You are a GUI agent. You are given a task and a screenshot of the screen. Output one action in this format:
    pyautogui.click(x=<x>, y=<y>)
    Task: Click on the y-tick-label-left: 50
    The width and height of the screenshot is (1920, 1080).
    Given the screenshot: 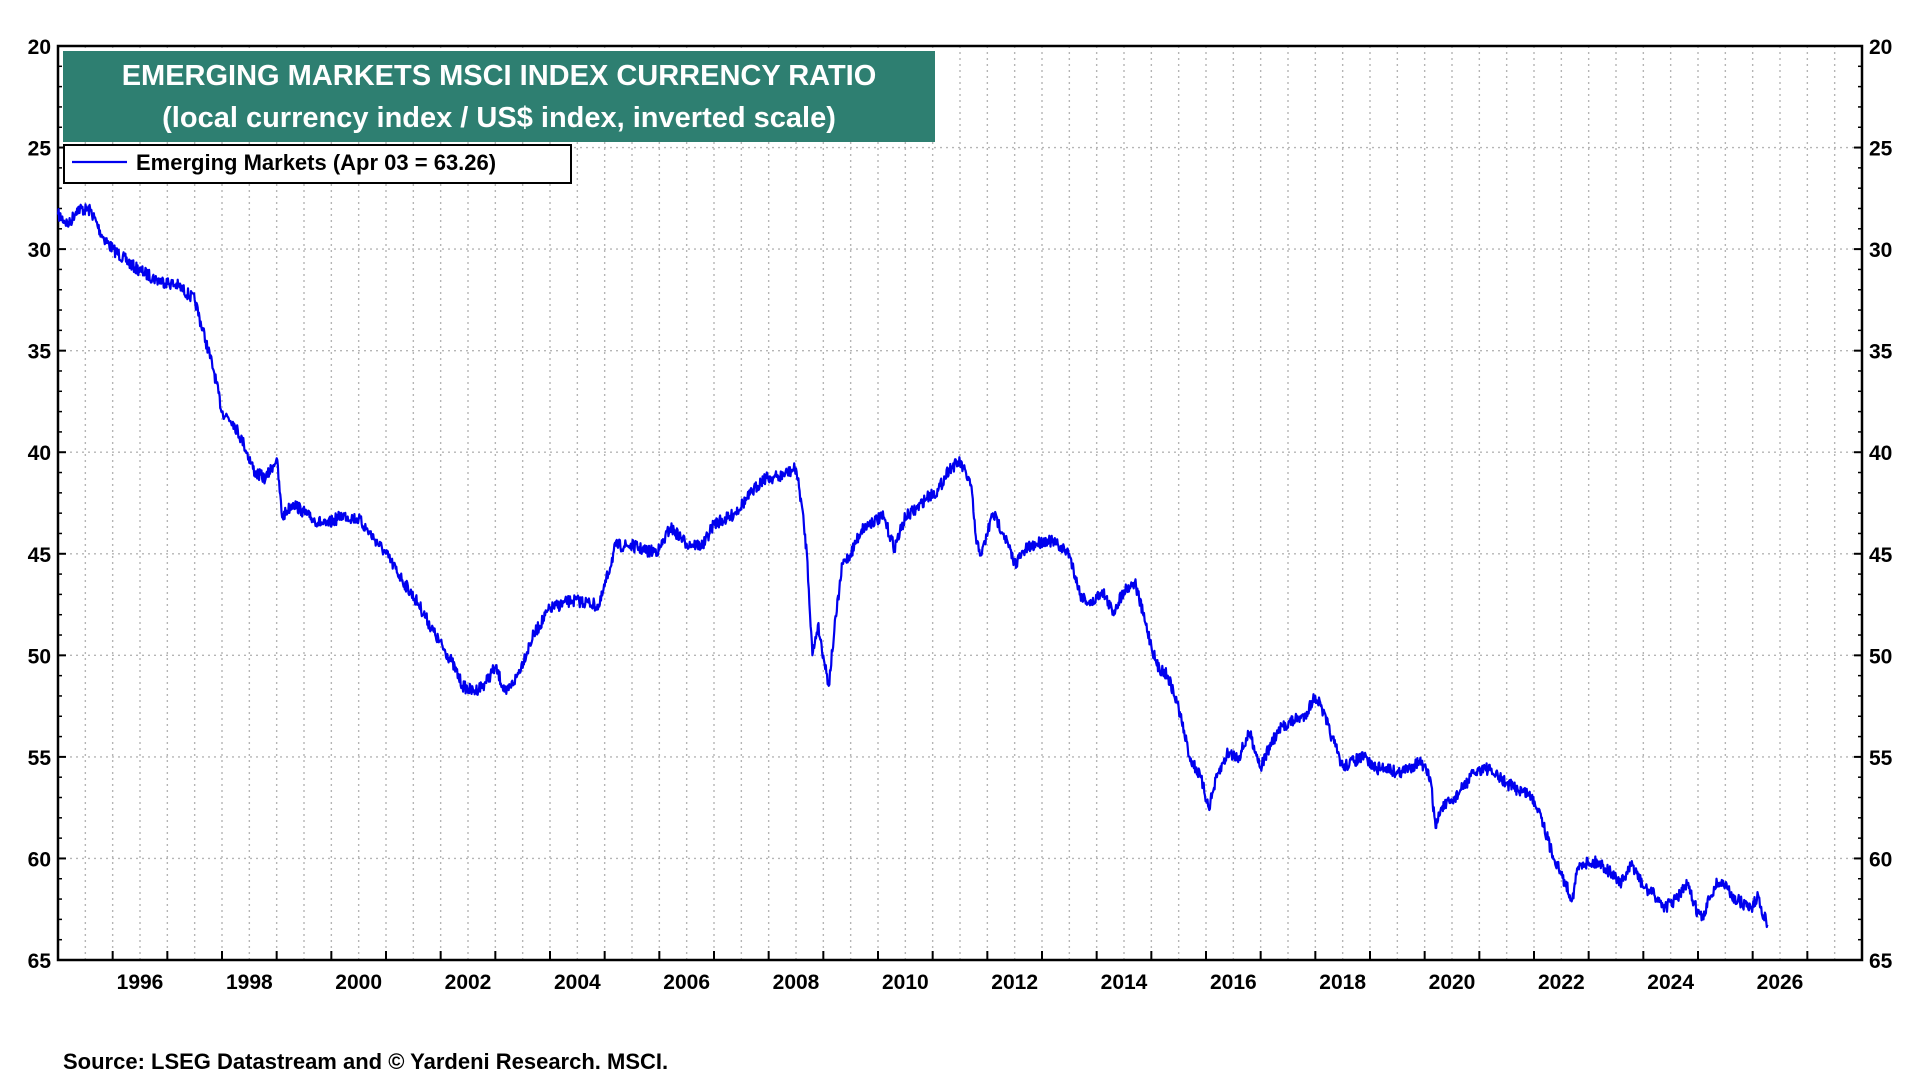 What is the action you would take?
    pyautogui.click(x=39, y=656)
    